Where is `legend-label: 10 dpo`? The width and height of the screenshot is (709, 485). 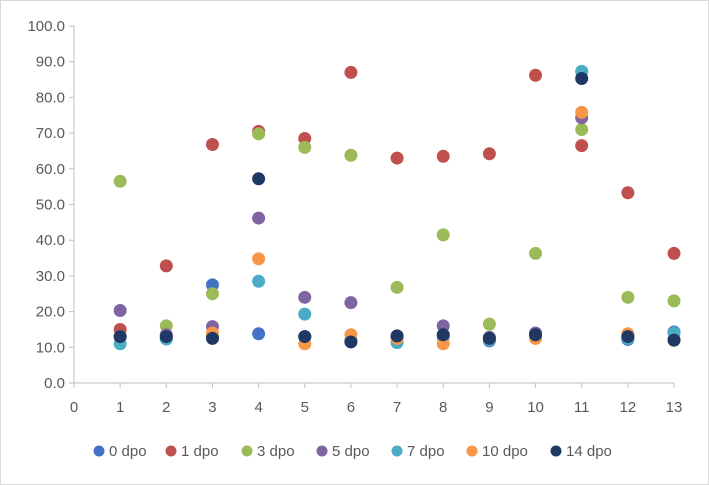 legend-label: 10 dpo is located at coordinates (505, 451).